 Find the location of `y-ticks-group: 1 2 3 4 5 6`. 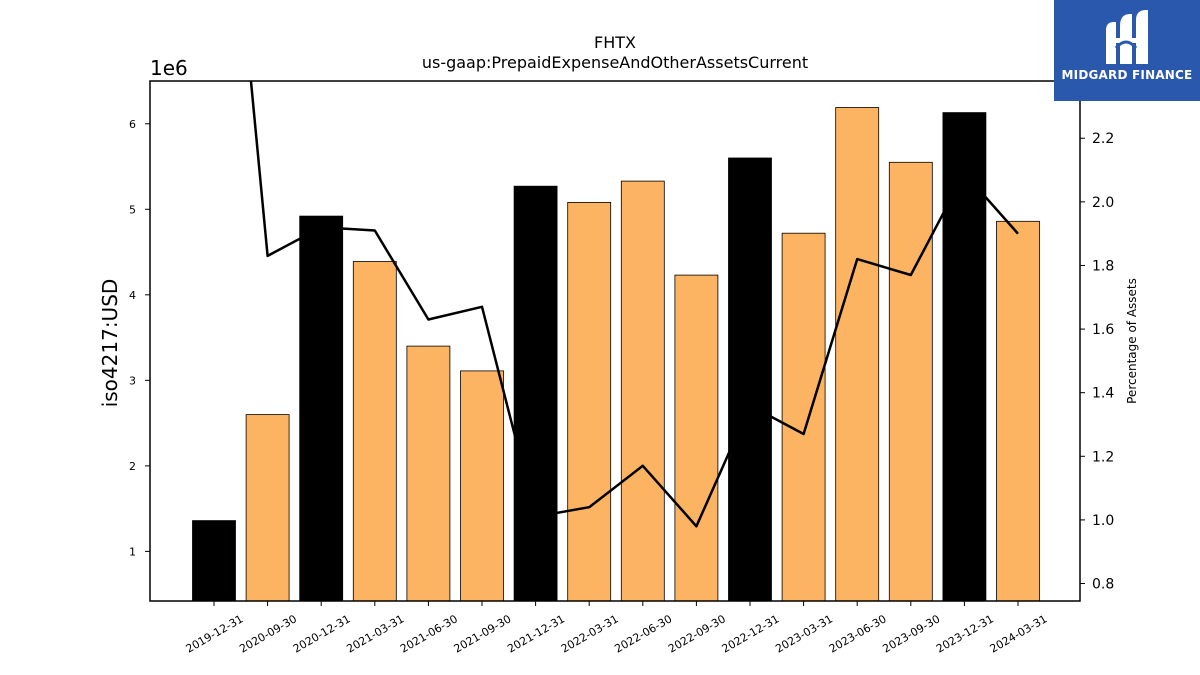

y-ticks-group: 1 2 3 4 5 6 is located at coordinates (139, 338).